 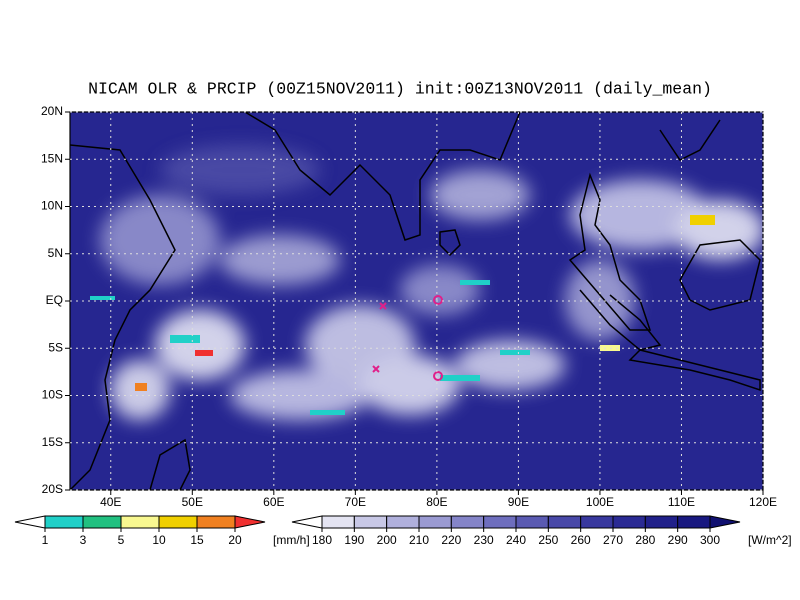 I want to click on legend-label: 10, so click(x=159, y=540).